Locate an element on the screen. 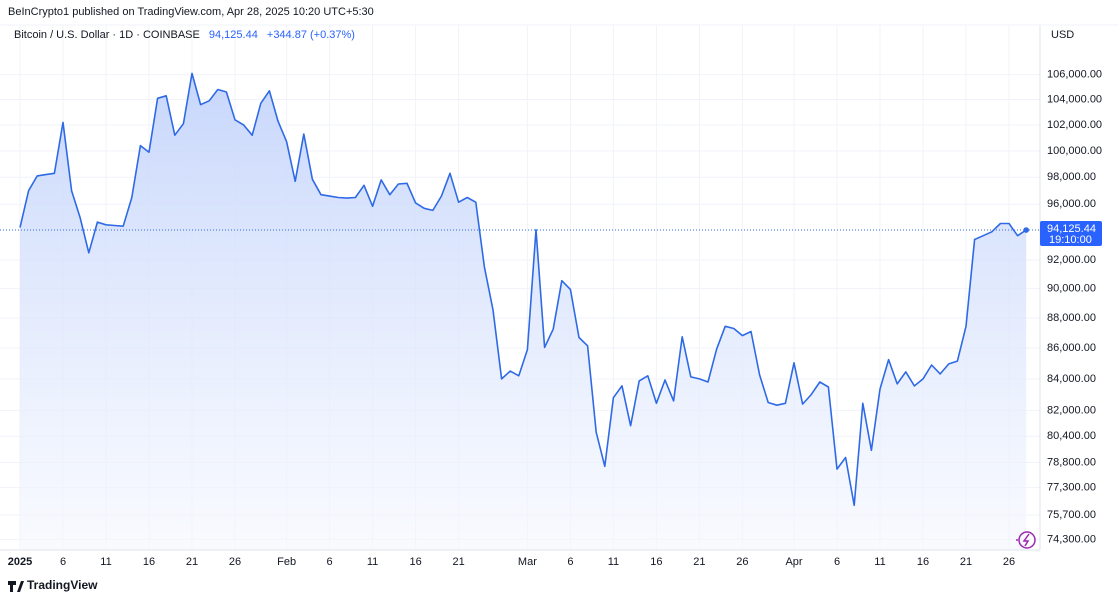  y-tick-label: 98,000.00 is located at coordinates (1071, 177).